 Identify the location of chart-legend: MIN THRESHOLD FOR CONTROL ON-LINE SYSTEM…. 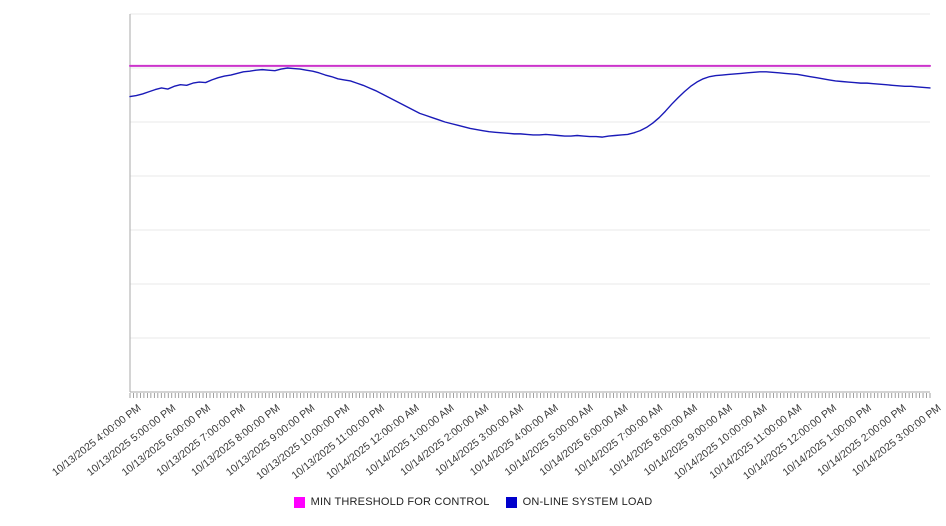
(473, 502).